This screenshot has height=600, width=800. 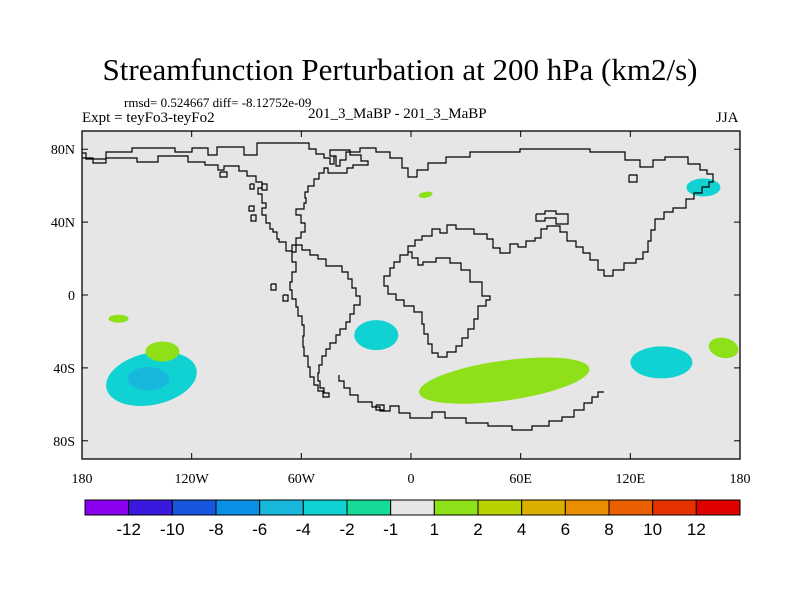 What do you see at coordinates (412, 519) in the screenshot?
I see `colorbar: -12 -10 -8 -6 -4 -2 -1 1 2 4 6 8 10 12` at bounding box center [412, 519].